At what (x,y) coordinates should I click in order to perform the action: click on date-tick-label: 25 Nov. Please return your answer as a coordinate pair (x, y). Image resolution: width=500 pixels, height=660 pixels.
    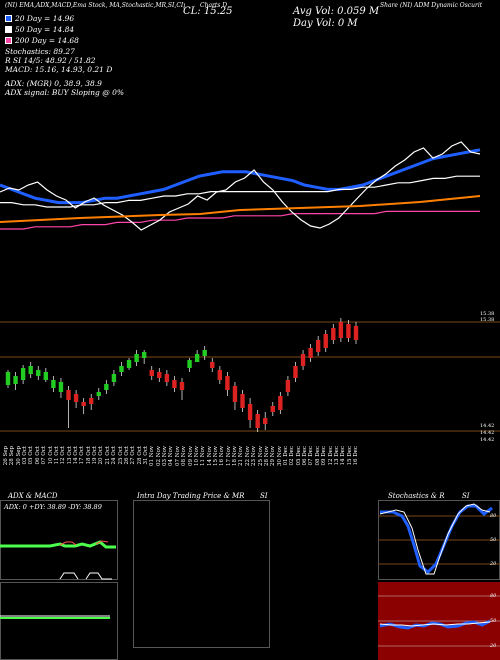
    Looking at the image, I should click on (260, 456).